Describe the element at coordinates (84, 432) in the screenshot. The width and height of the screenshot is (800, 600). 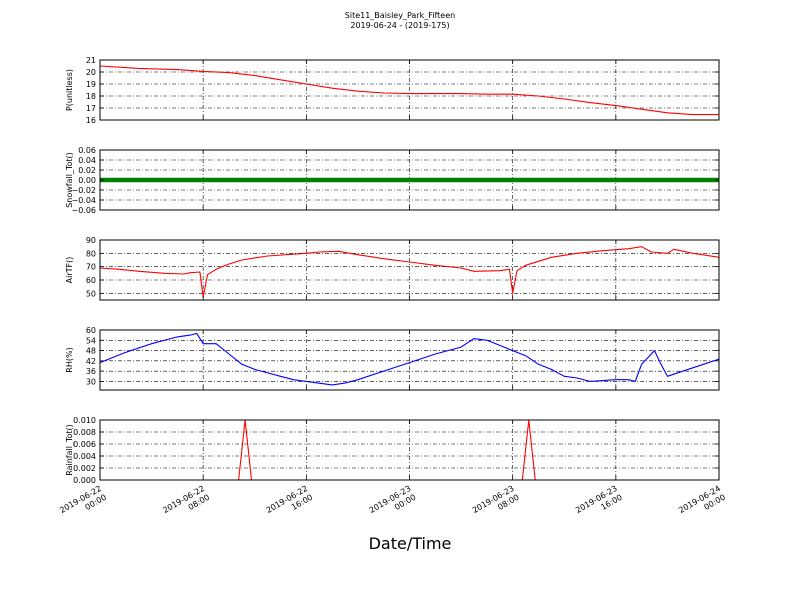
I see `y-tick-label: 0.008` at that location.